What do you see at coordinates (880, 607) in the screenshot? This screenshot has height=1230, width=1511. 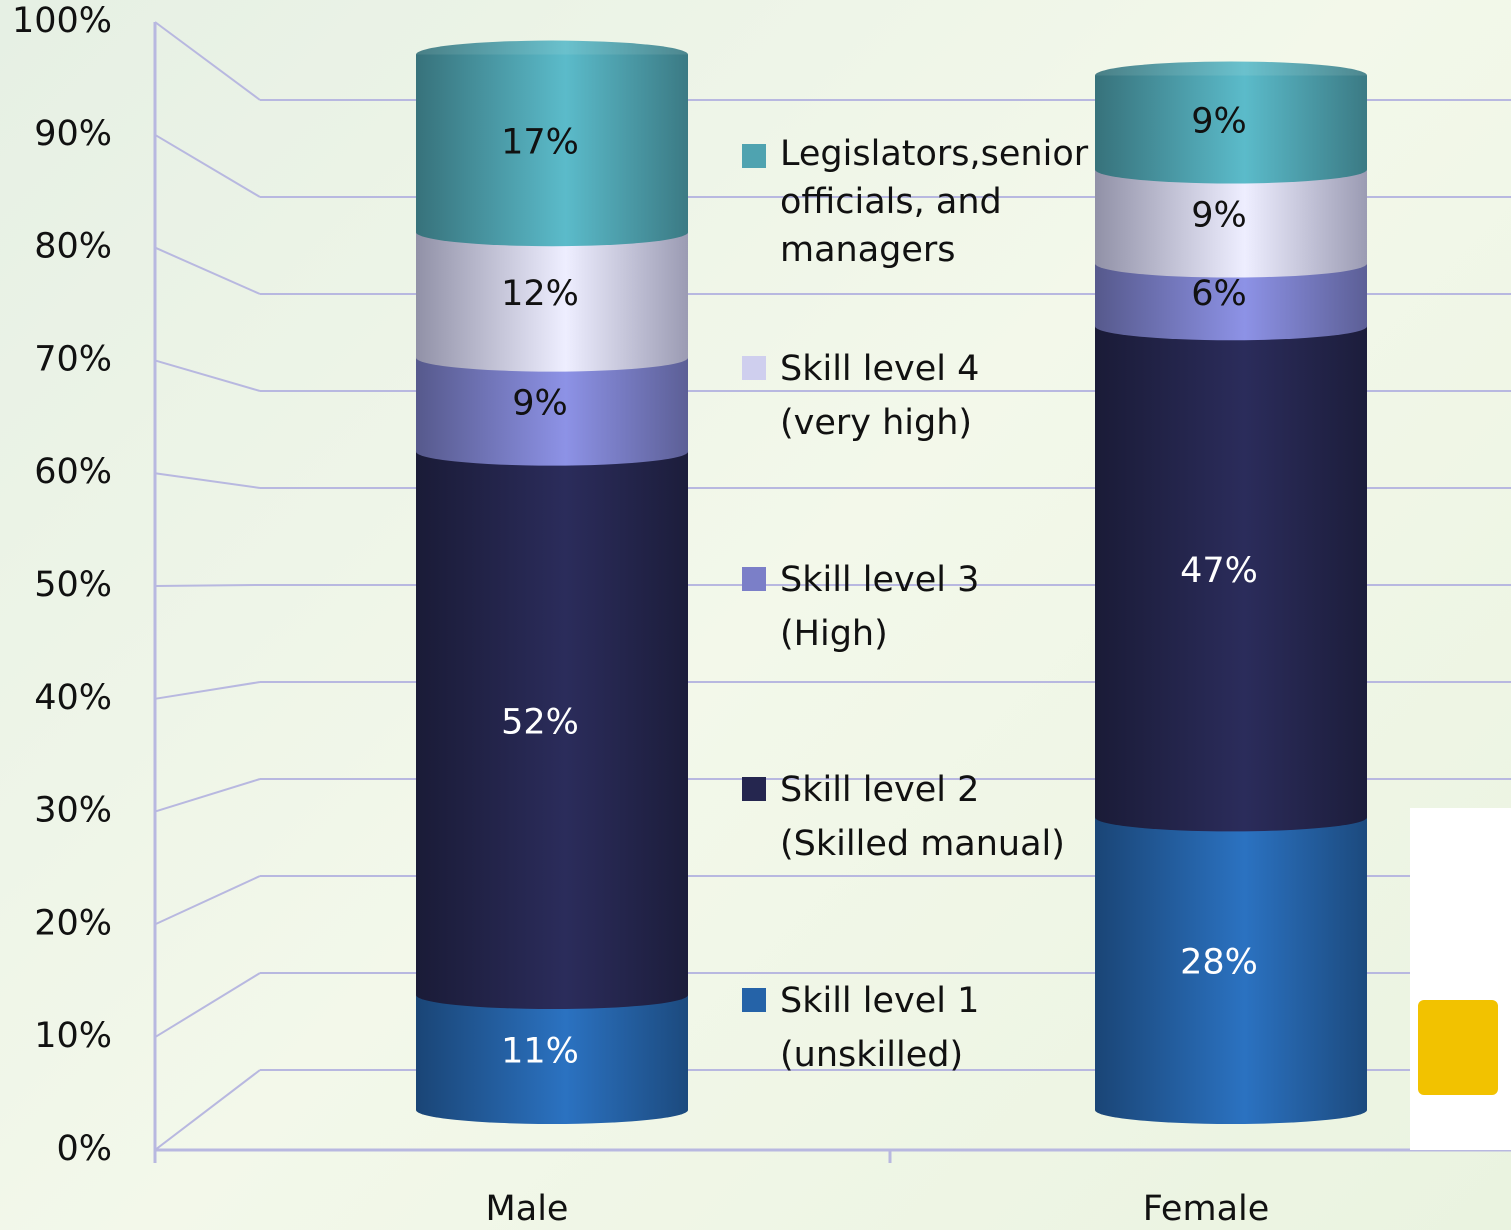 I see `legend-label: Skill level 3 (High)` at bounding box center [880, 607].